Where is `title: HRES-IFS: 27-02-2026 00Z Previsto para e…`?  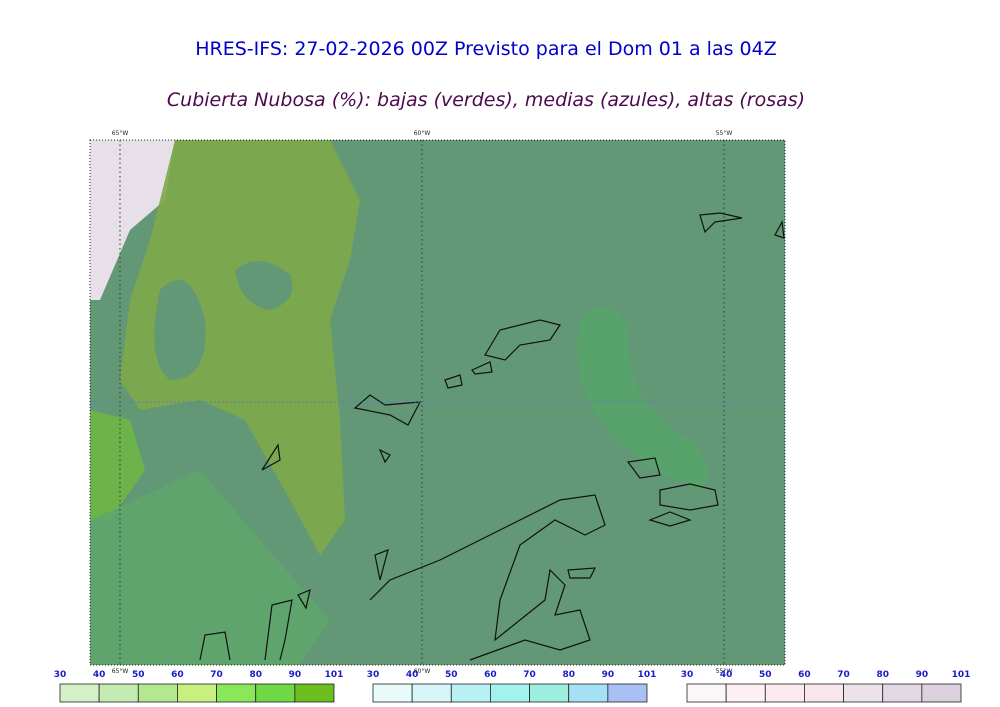 title: HRES-IFS: 27-02-2026 00Z Previsto para e… is located at coordinates (486, 49).